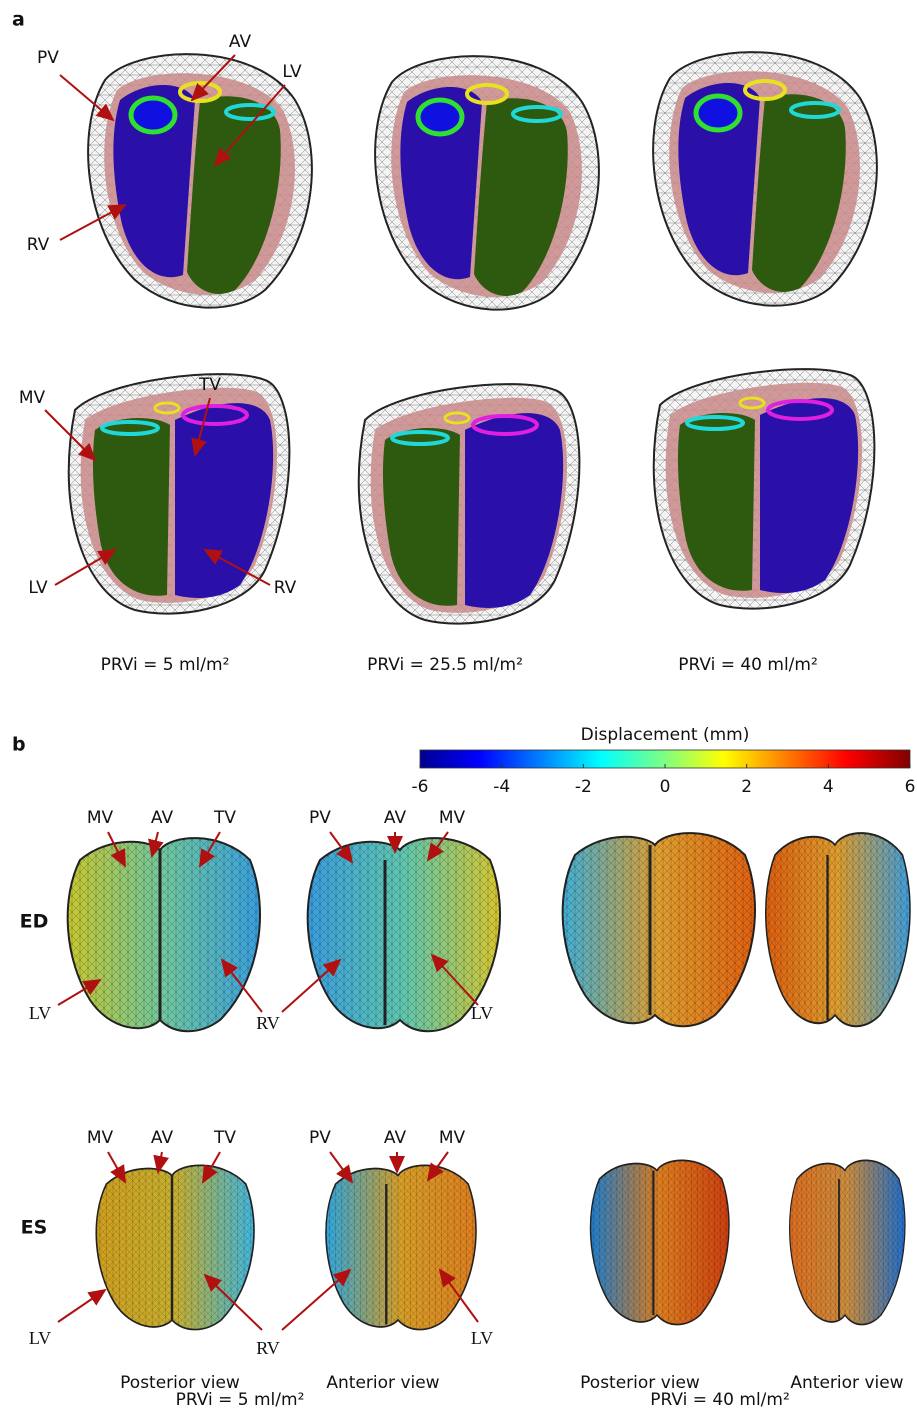 This screenshot has height=1412, width=917. I want to click on colorbar-tick-label: -6, so click(420, 787).